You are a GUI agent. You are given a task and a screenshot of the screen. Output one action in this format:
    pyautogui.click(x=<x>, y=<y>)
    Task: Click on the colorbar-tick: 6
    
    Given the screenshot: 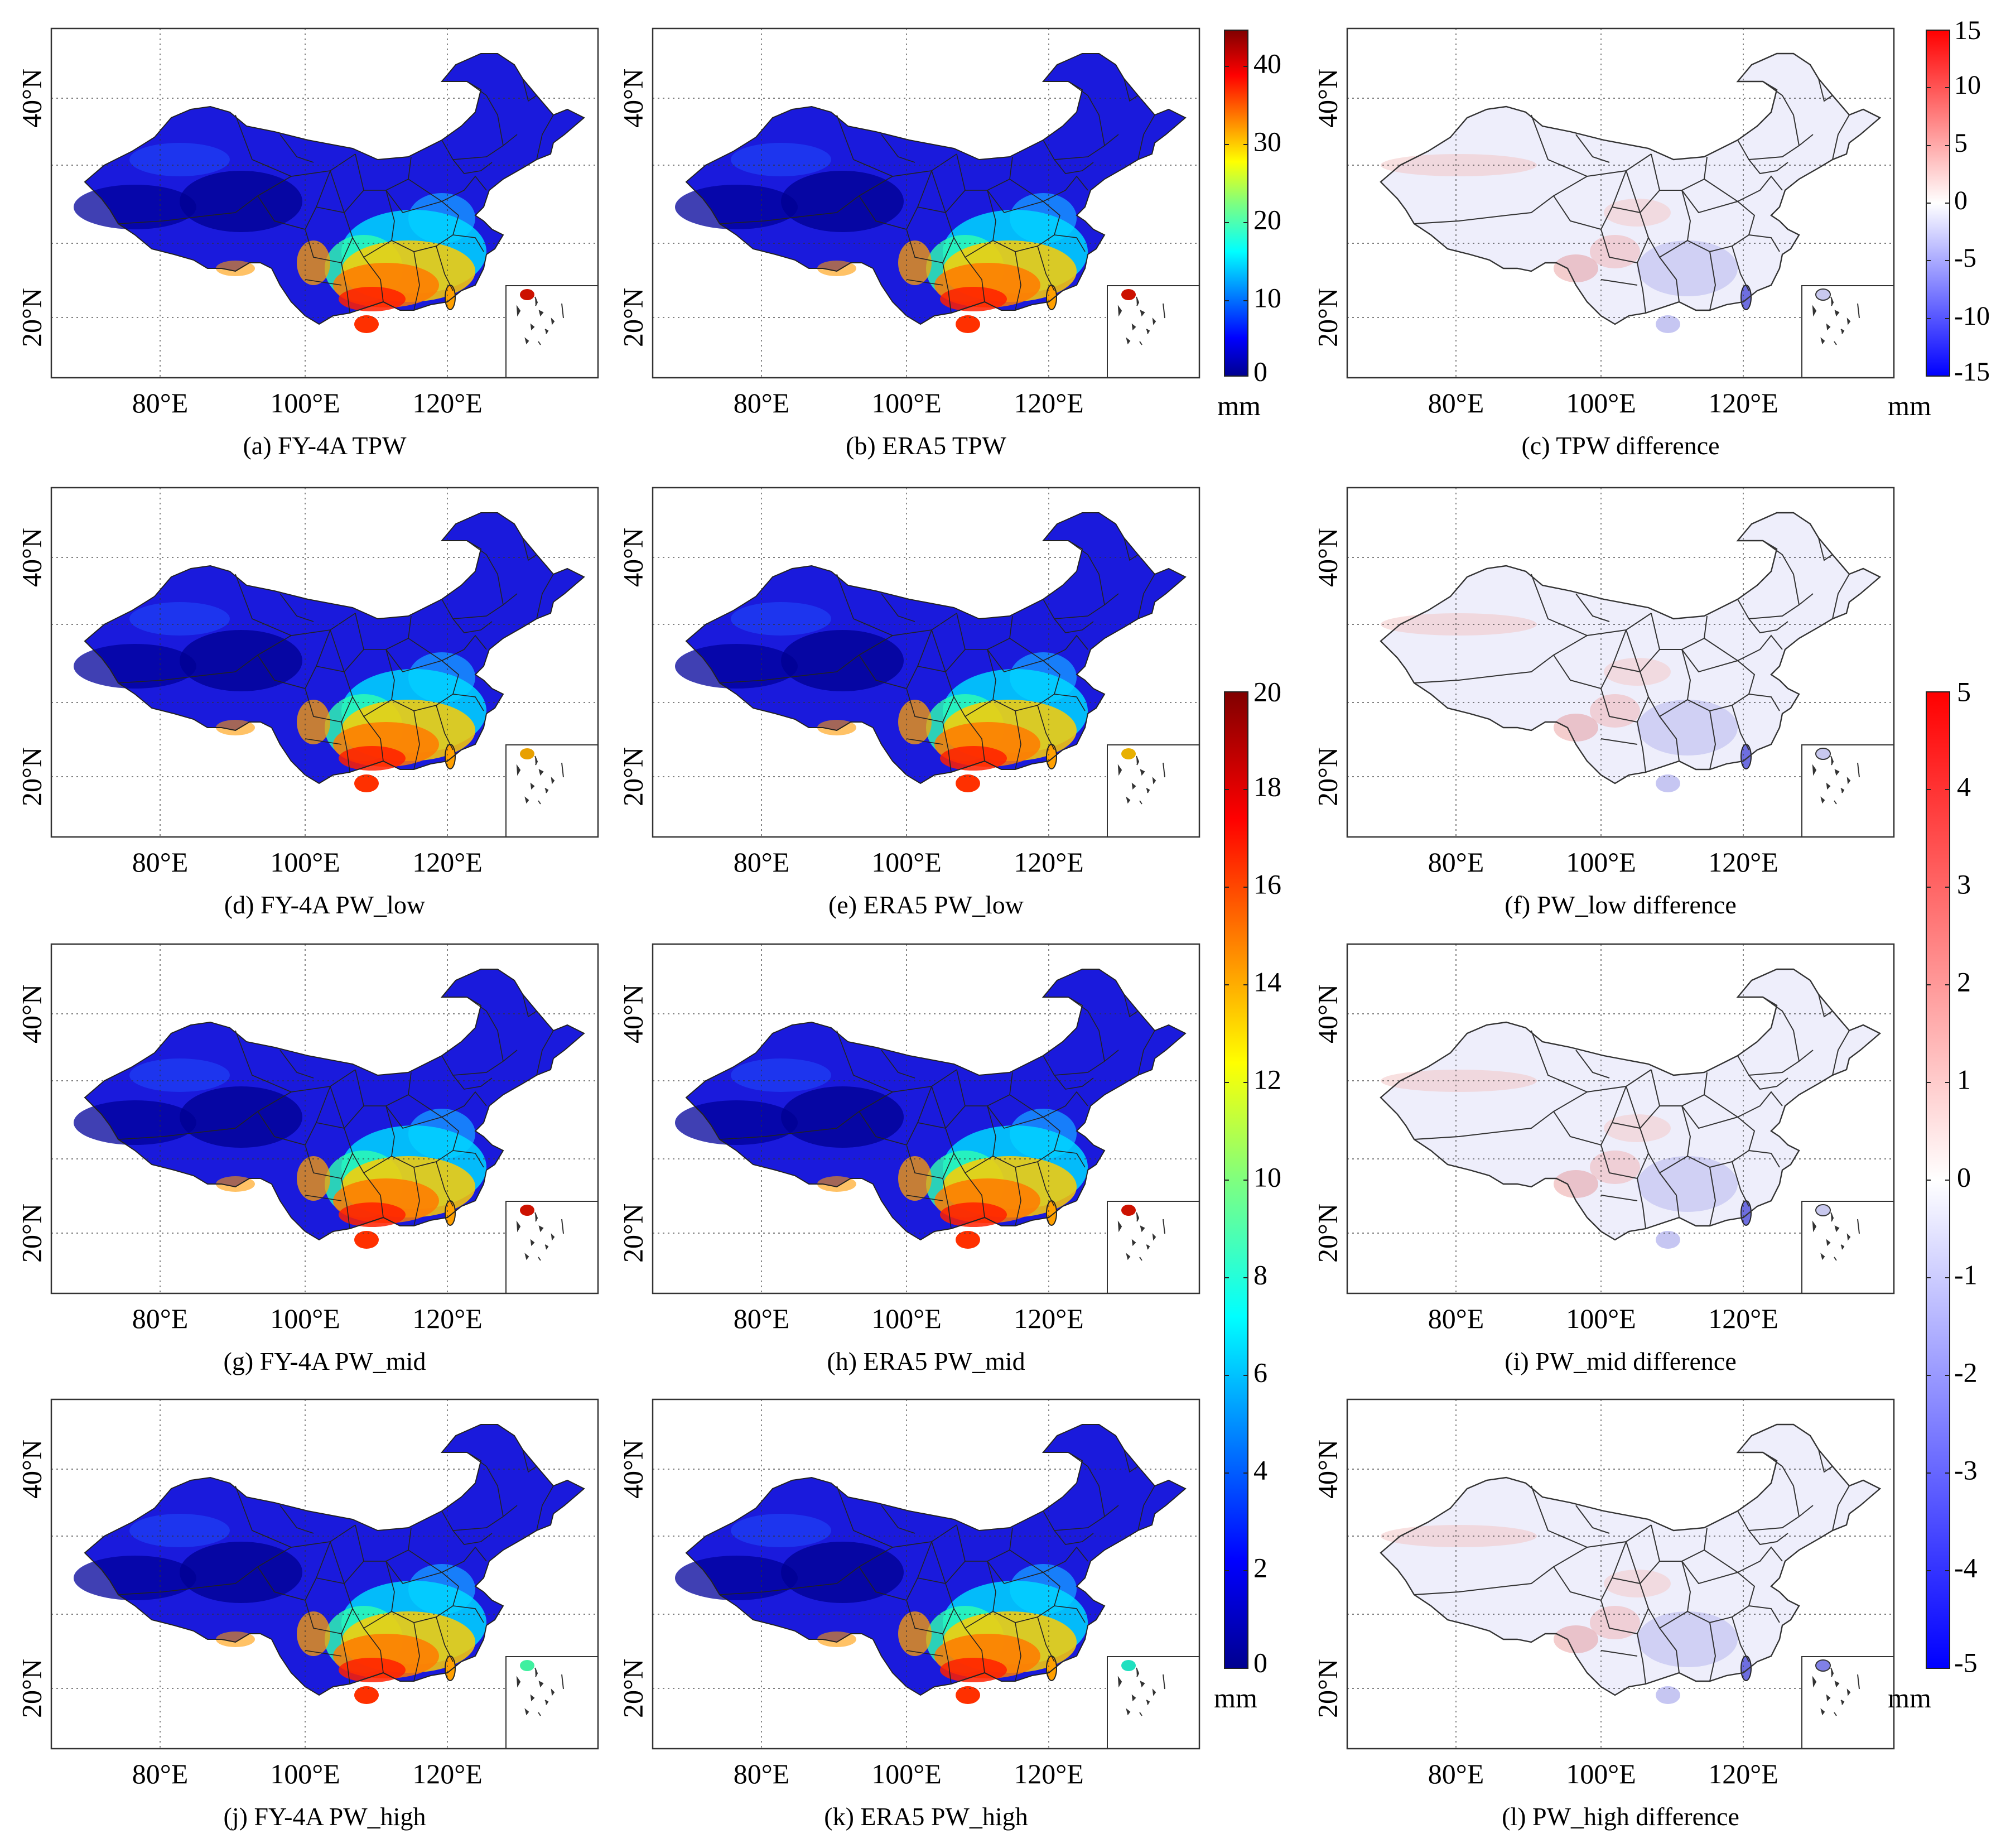 What is the action you would take?
    pyautogui.click(x=1260, y=1372)
    